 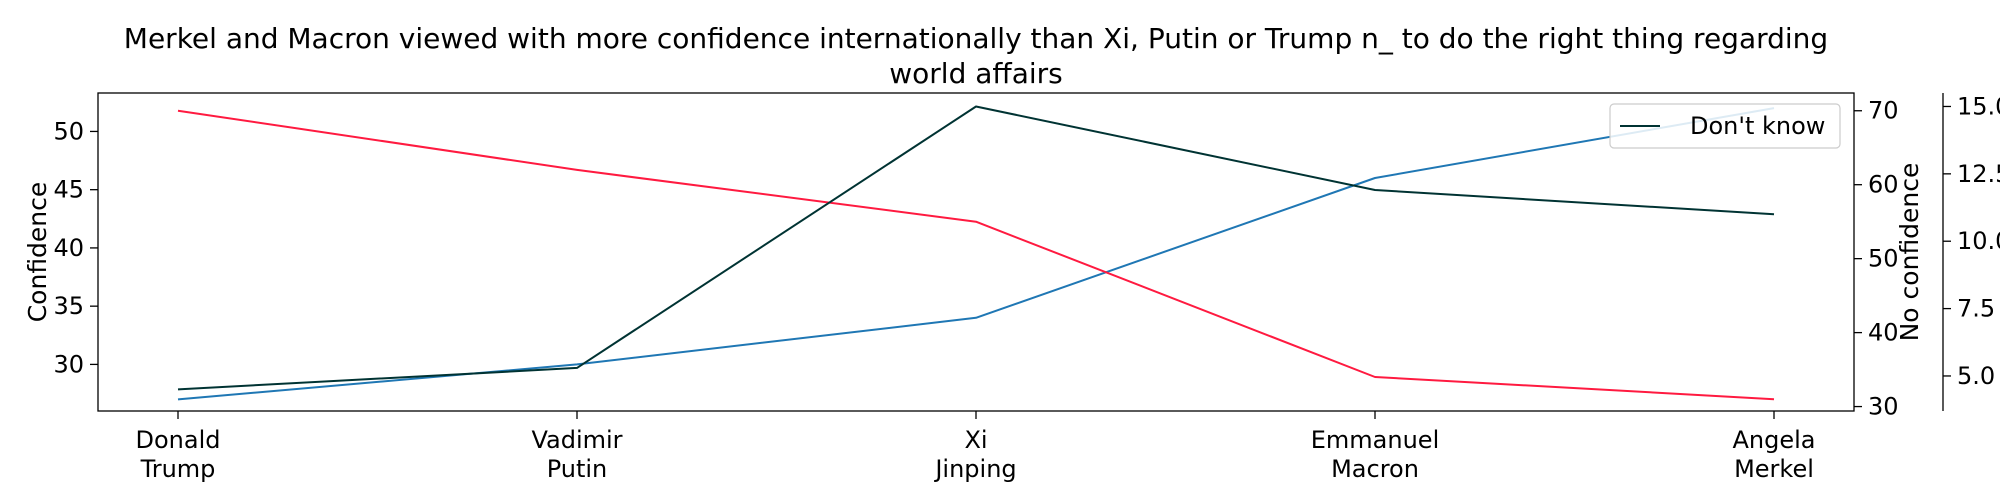 I want to click on x-axis-tick-label: Trump, so click(x=178, y=469).